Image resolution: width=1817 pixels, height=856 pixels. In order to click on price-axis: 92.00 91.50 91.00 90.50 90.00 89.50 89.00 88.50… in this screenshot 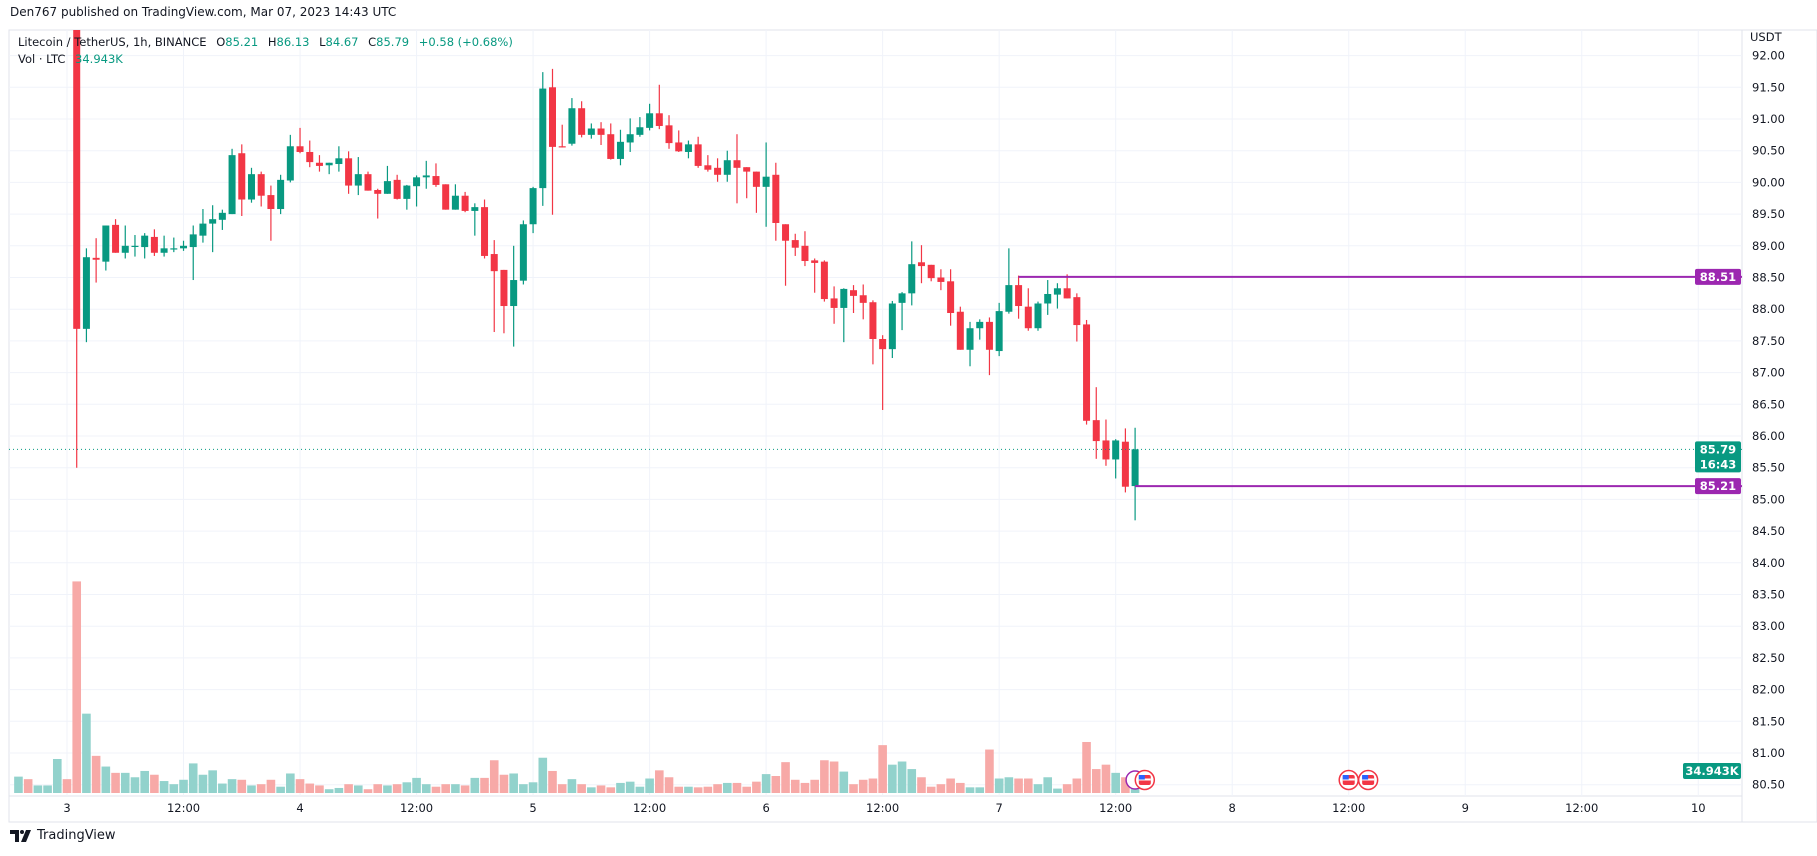, I will do `click(1768, 420)`.